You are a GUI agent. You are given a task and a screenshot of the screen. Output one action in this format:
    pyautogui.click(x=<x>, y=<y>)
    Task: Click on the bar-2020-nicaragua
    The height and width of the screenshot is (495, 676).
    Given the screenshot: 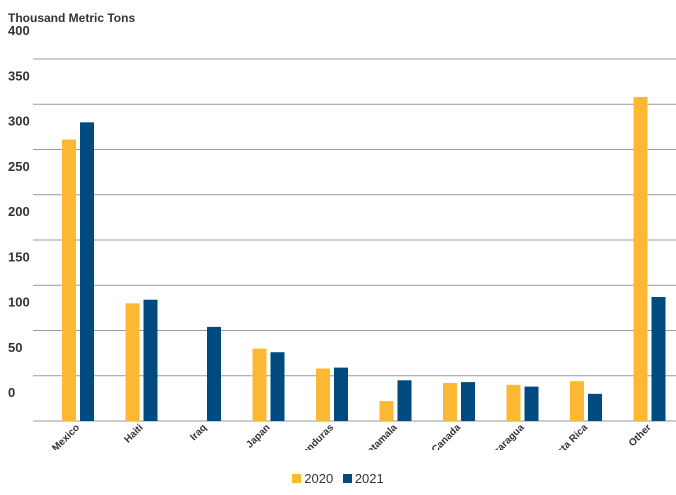 What is the action you would take?
    pyautogui.click(x=513, y=402)
    